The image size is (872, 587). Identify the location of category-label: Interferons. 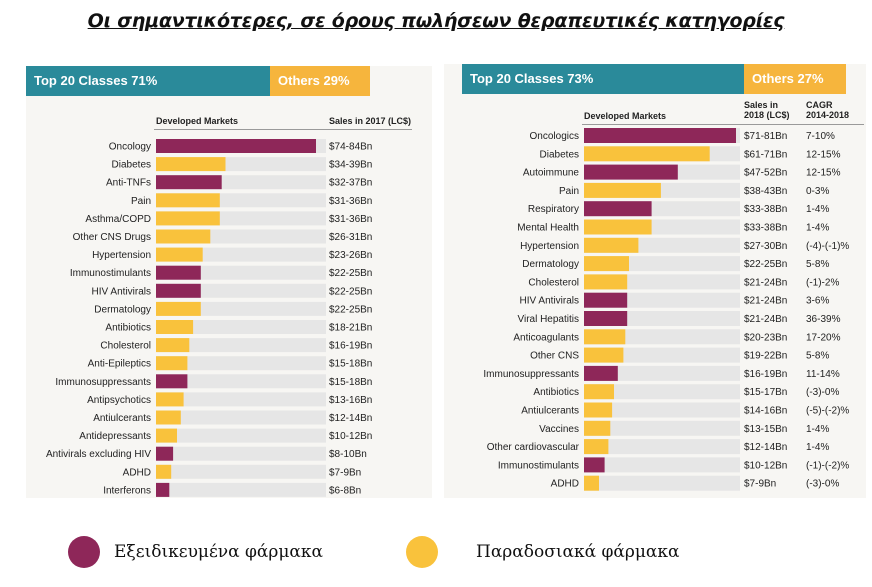
(127, 490).